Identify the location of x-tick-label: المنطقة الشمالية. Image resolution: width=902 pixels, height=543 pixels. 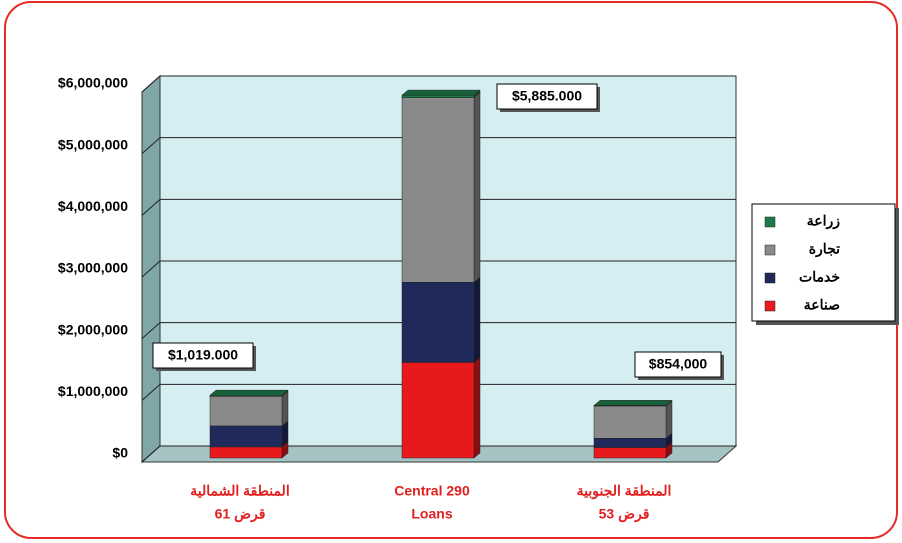
(239, 491).